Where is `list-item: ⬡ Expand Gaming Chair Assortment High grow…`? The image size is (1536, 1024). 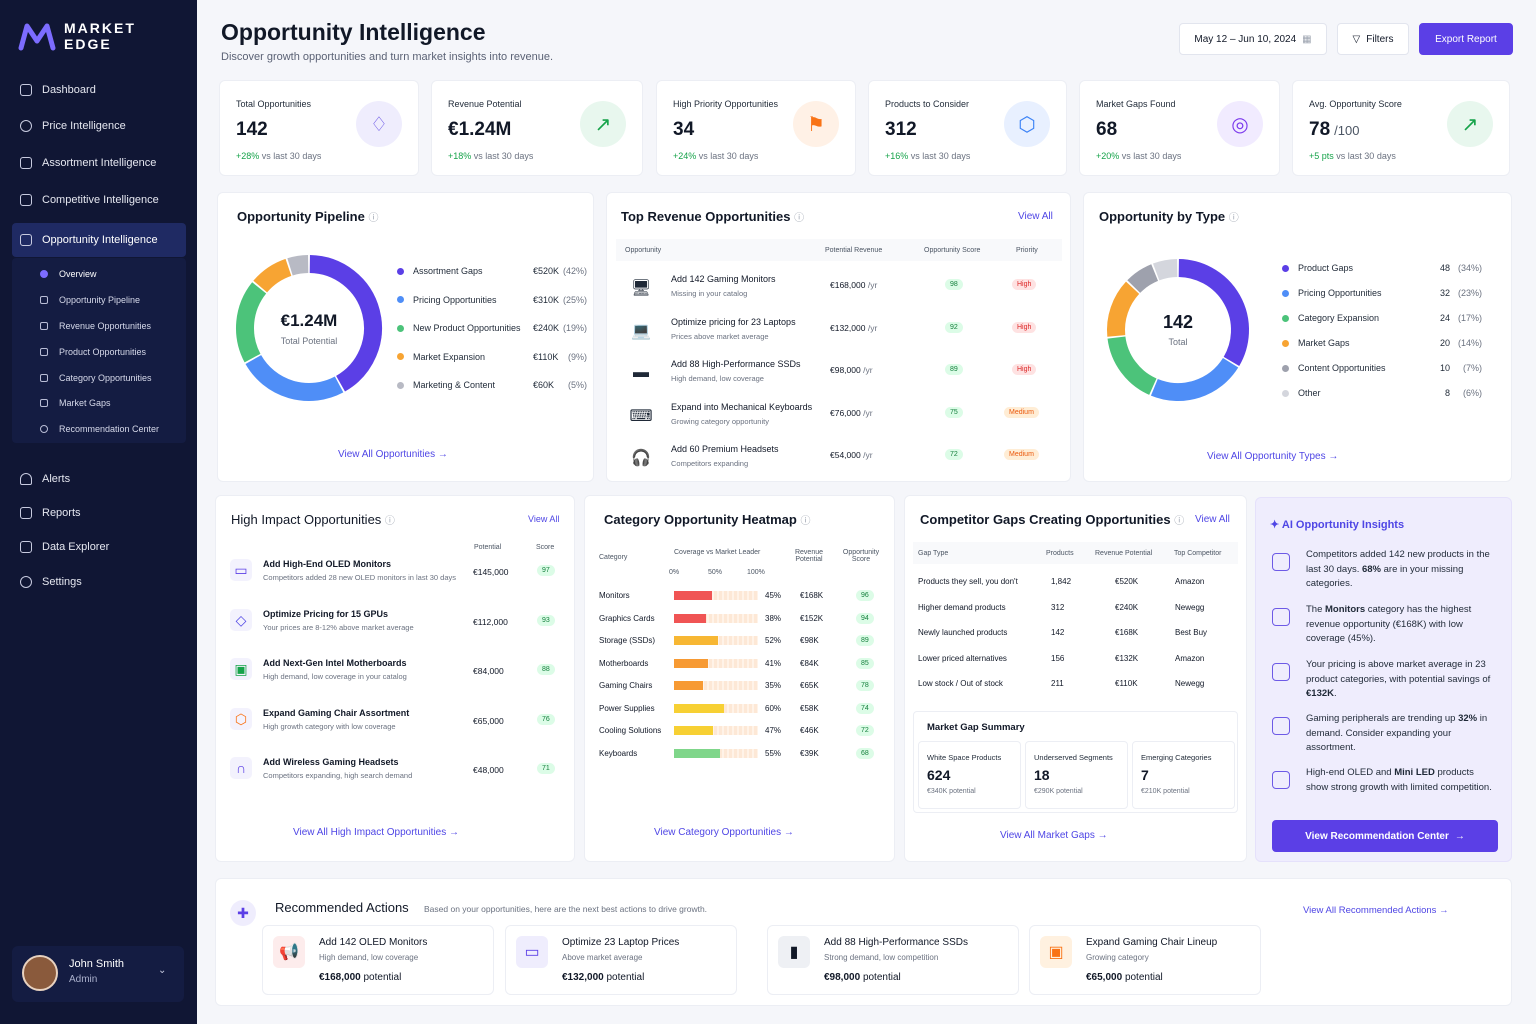 list-item: ⬡ Expand Gaming Chair Assortment High grow… is located at coordinates (395, 727).